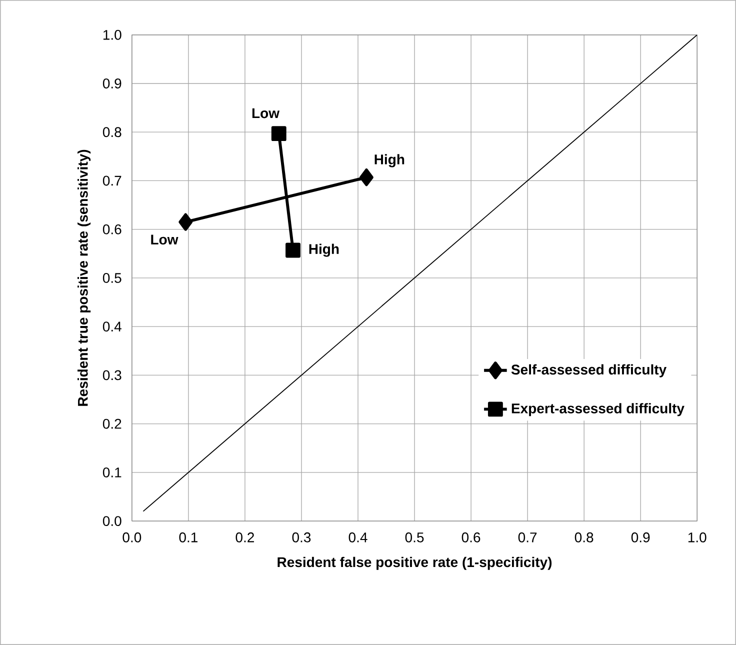  I want to click on y-tick-label: 0.0, so click(112, 521).